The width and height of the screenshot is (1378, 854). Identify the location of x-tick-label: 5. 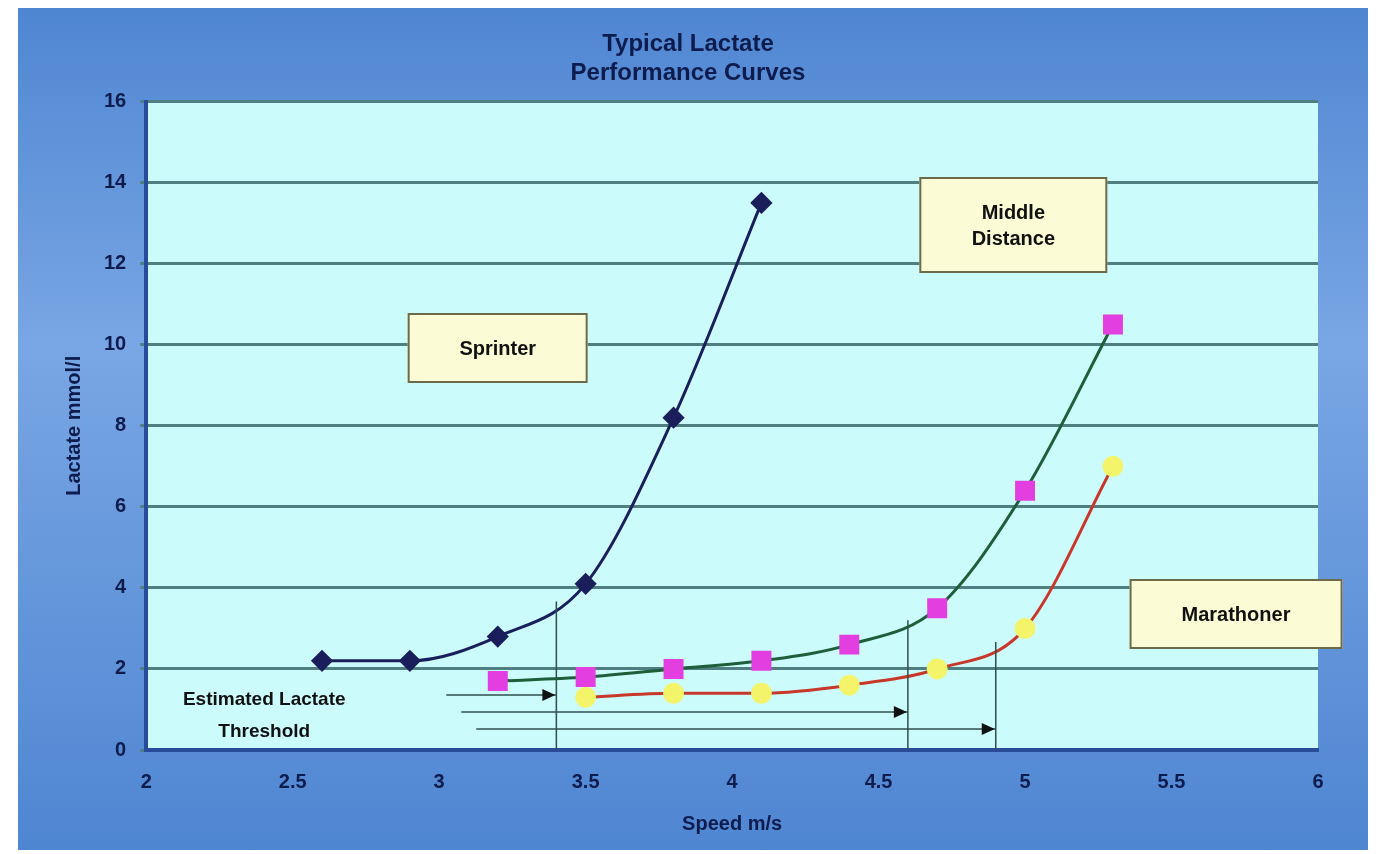
(1025, 780).